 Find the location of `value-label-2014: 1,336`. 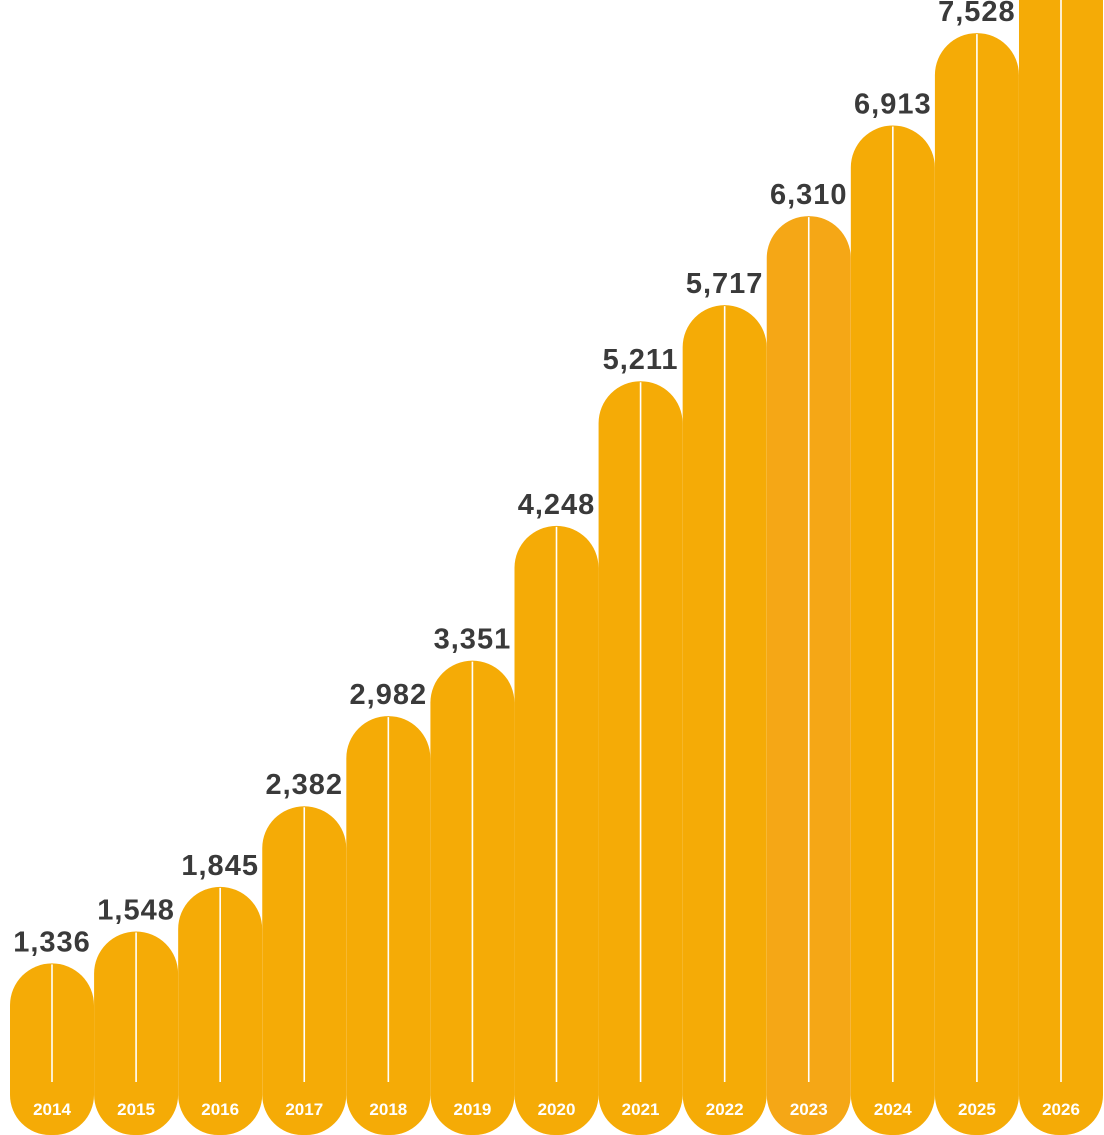

value-label-2014: 1,336 is located at coordinates (52, 942).